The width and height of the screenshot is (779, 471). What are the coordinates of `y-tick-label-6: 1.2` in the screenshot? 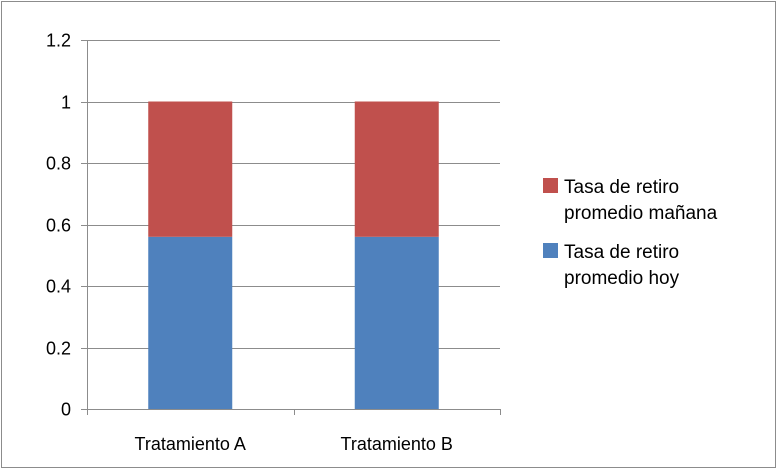 It's located at (58, 41).